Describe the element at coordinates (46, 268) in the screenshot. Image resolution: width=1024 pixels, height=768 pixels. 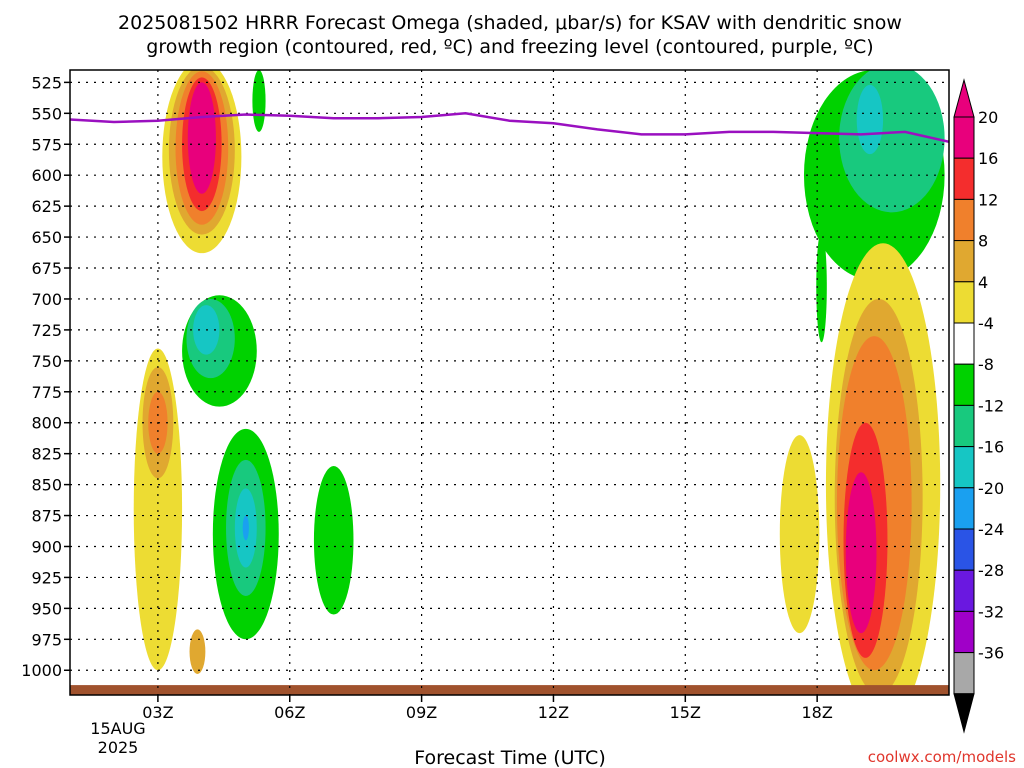
I see `y-tick-label-675: 675` at that location.